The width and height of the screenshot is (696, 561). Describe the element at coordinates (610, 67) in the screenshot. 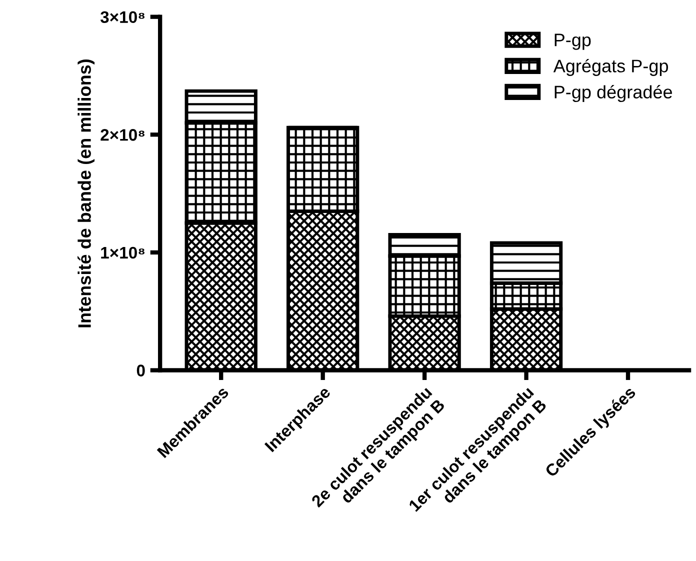

I see `legend-label: Agrégats P-gp` at that location.